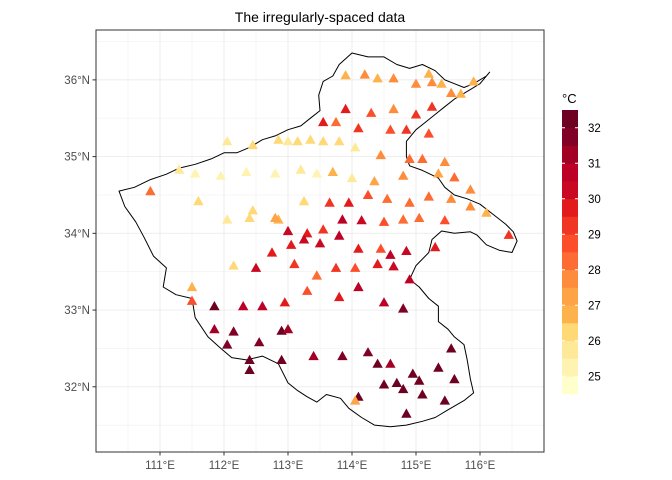 The image size is (672, 480). Describe the element at coordinates (320, 17) in the screenshot. I see `chart-title: The irregularly-spaced data` at that location.